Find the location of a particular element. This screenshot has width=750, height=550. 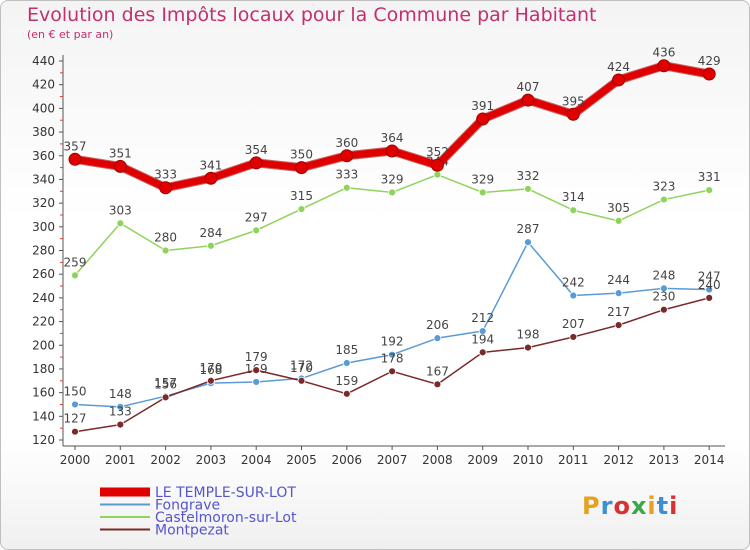

logo-letter: o is located at coordinates (622, 506).